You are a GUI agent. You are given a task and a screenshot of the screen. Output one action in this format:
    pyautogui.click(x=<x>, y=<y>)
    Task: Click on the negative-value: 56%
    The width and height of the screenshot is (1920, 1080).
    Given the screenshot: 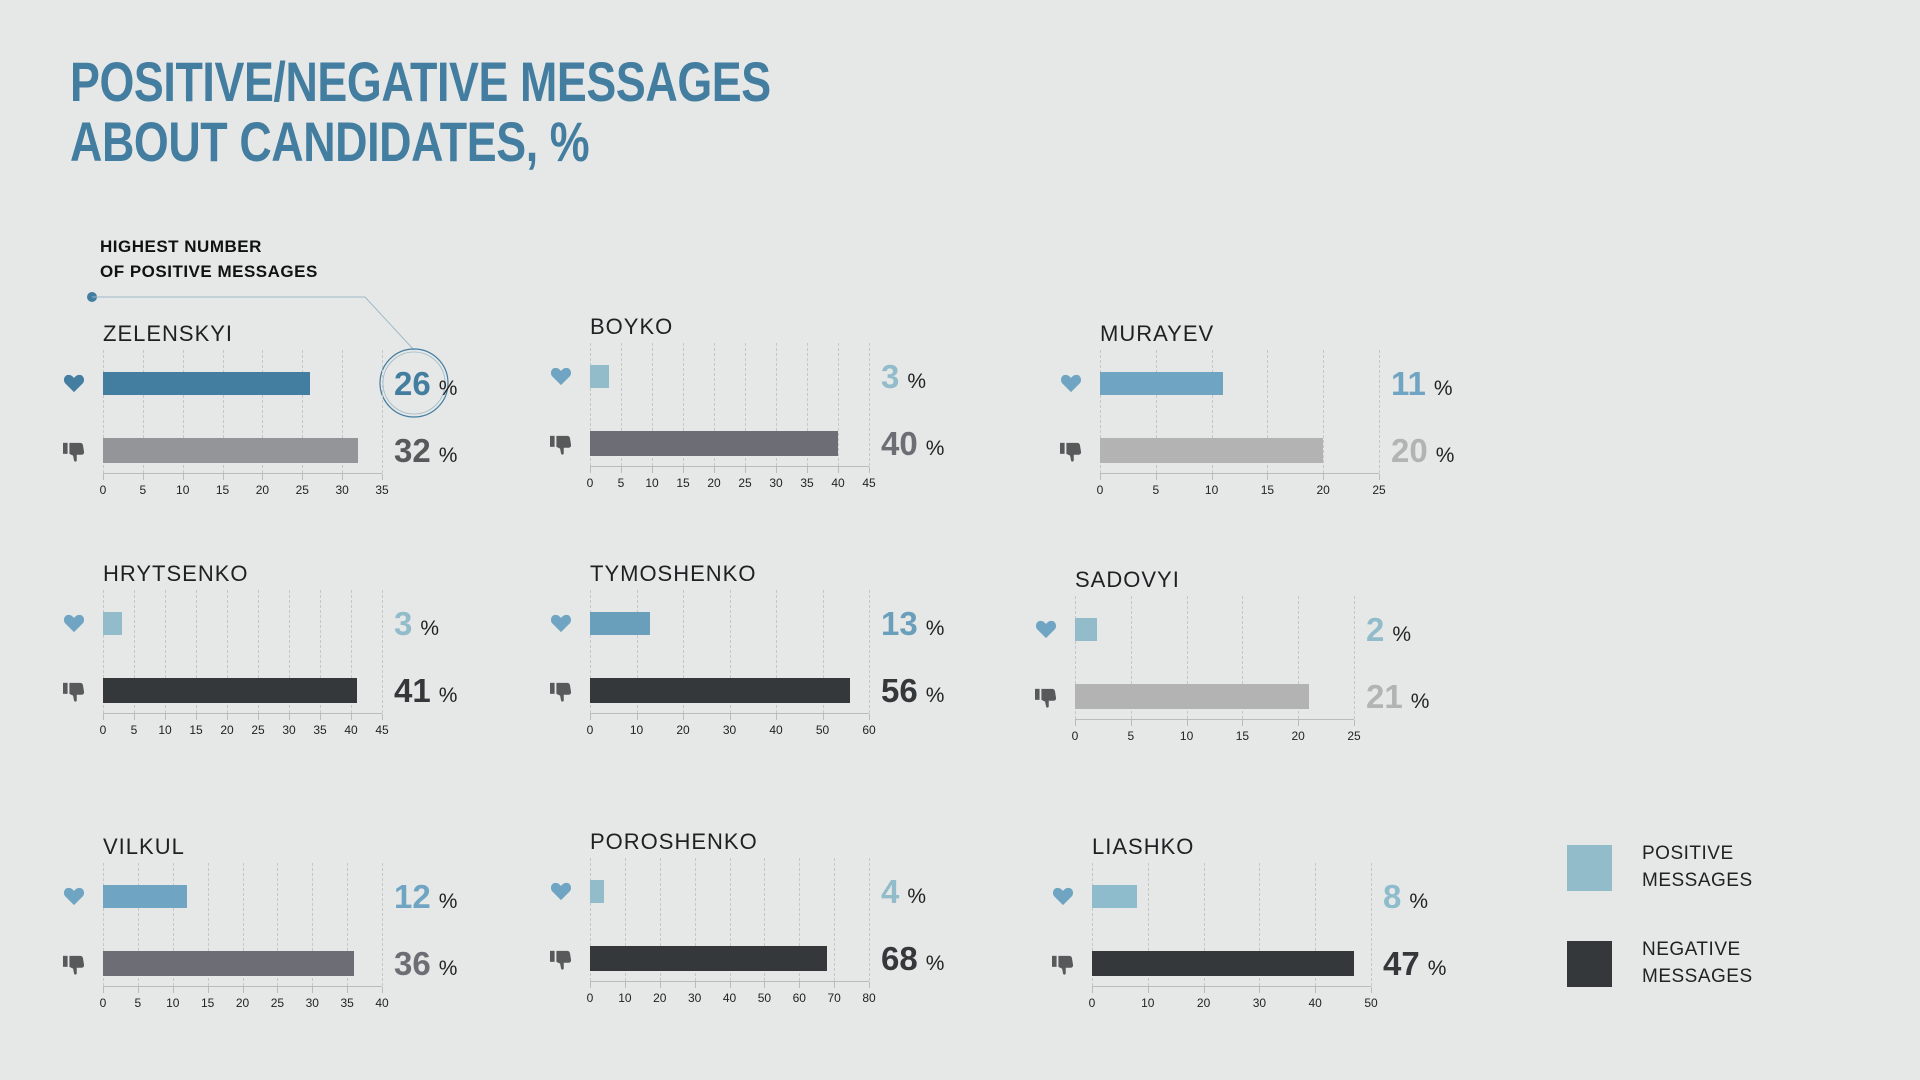 What is the action you would take?
    pyautogui.click(x=912, y=693)
    